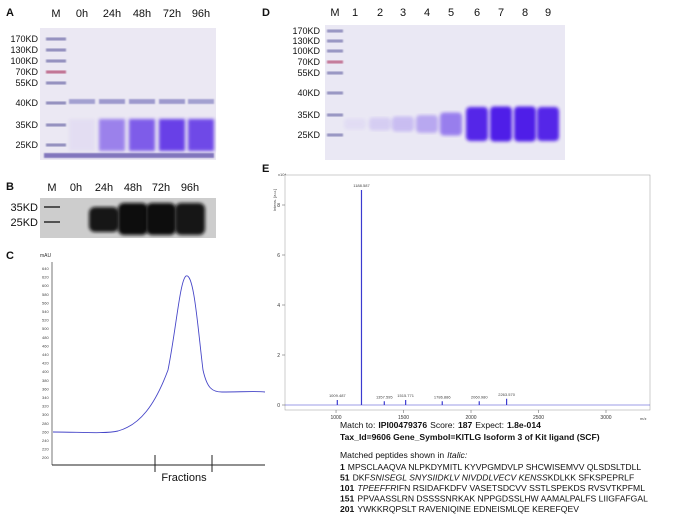 This screenshot has width=683, height=520. I want to click on text-run: DKF, so click(361, 478).